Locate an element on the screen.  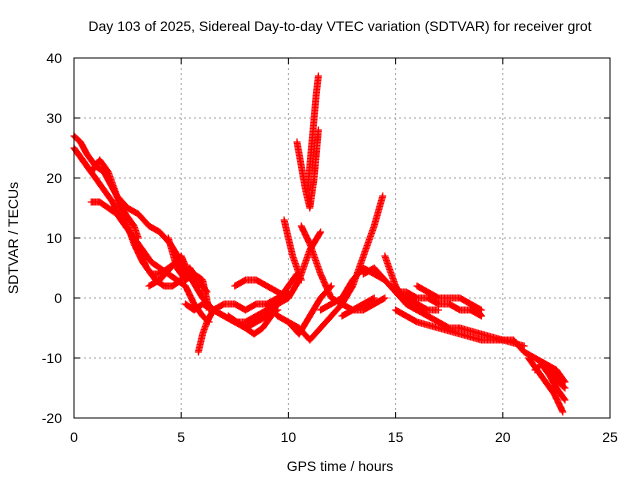
x-tick-label: 10 is located at coordinates (289, 437).